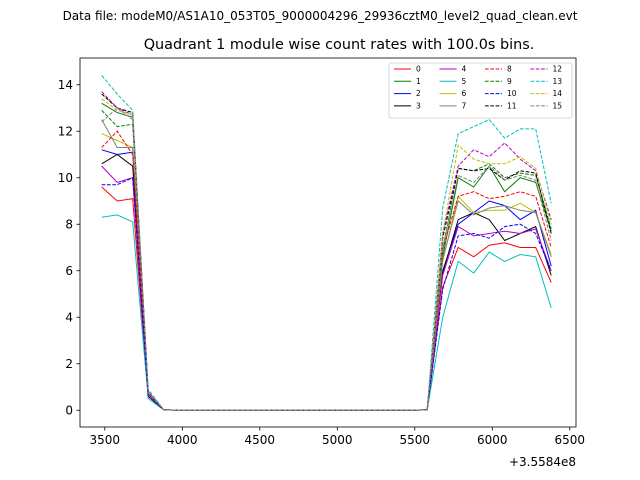  I want to click on legend-label-4: 4, so click(464, 69).